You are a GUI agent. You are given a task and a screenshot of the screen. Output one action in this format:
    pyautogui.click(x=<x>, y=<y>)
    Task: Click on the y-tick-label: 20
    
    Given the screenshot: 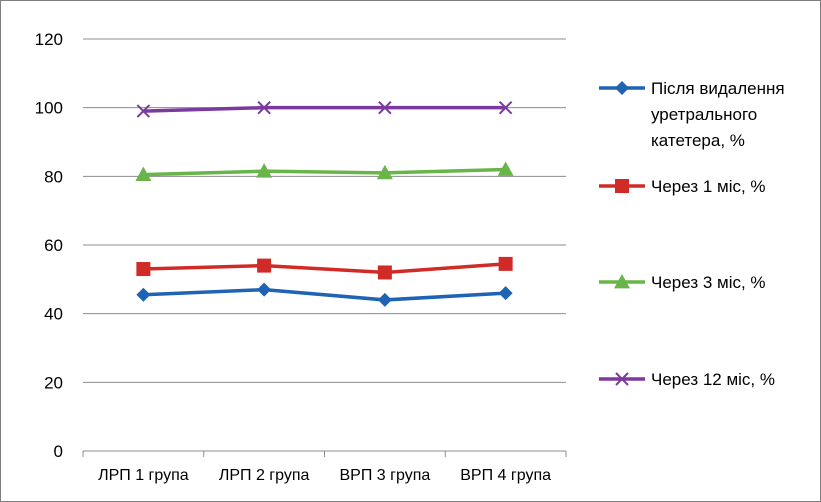 What is the action you would take?
    pyautogui.click(x=53, y=382)
    